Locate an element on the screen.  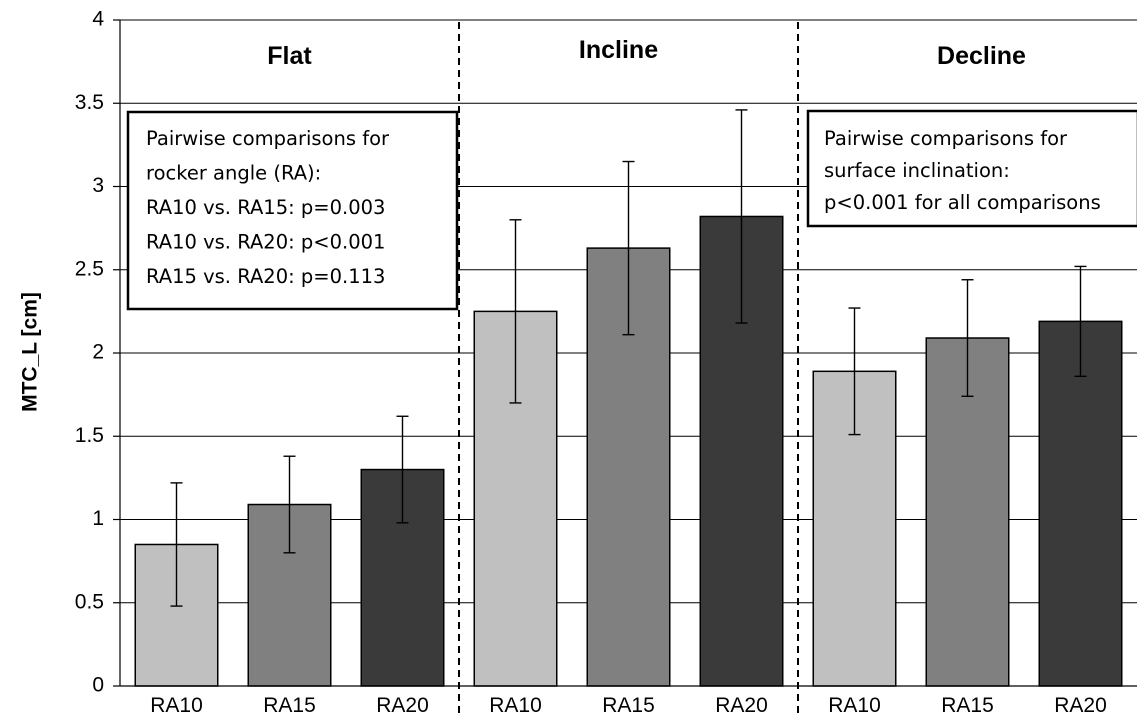
group-labels: Flat Incline Decline is located at coordinates (646, 53).